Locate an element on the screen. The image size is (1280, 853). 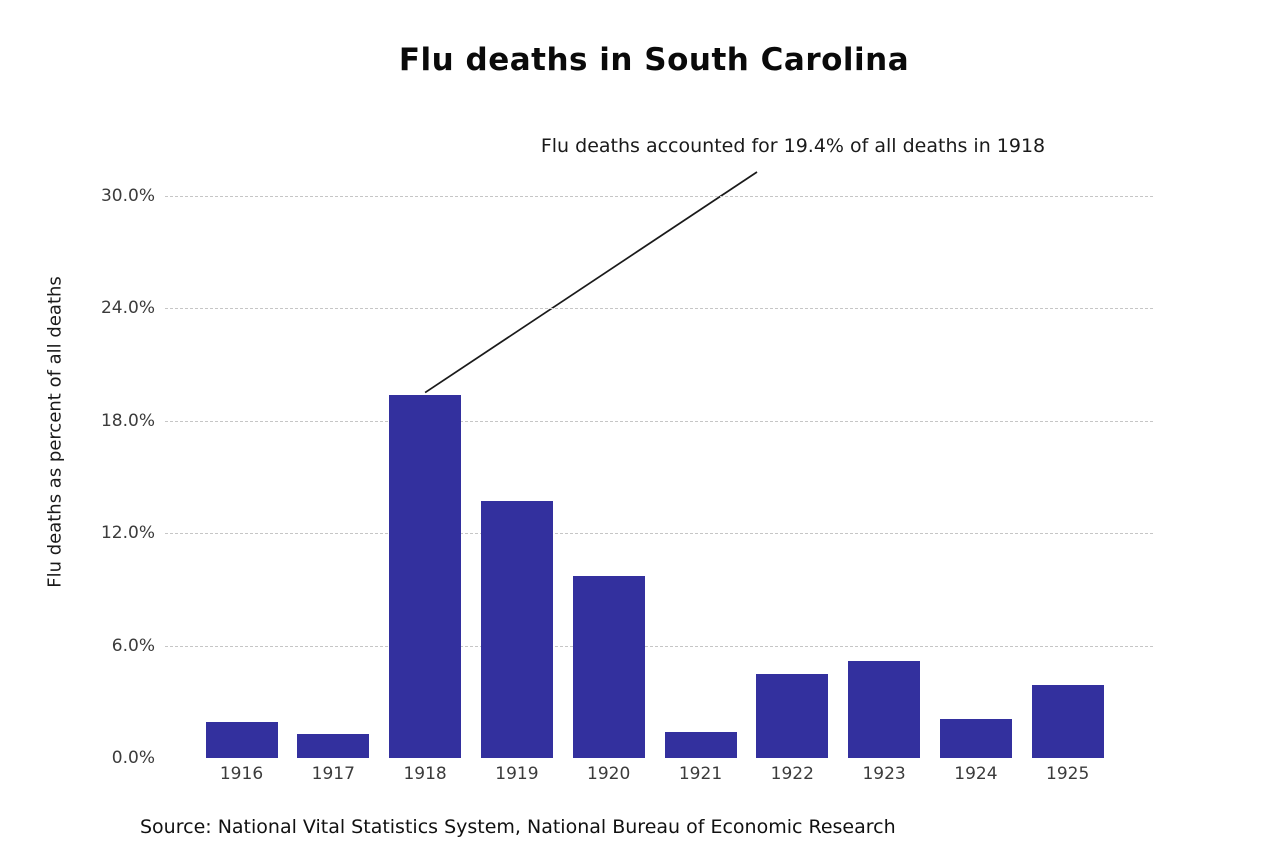
y-tick-label-18: 18.0% is located at coordinates (127, 420).